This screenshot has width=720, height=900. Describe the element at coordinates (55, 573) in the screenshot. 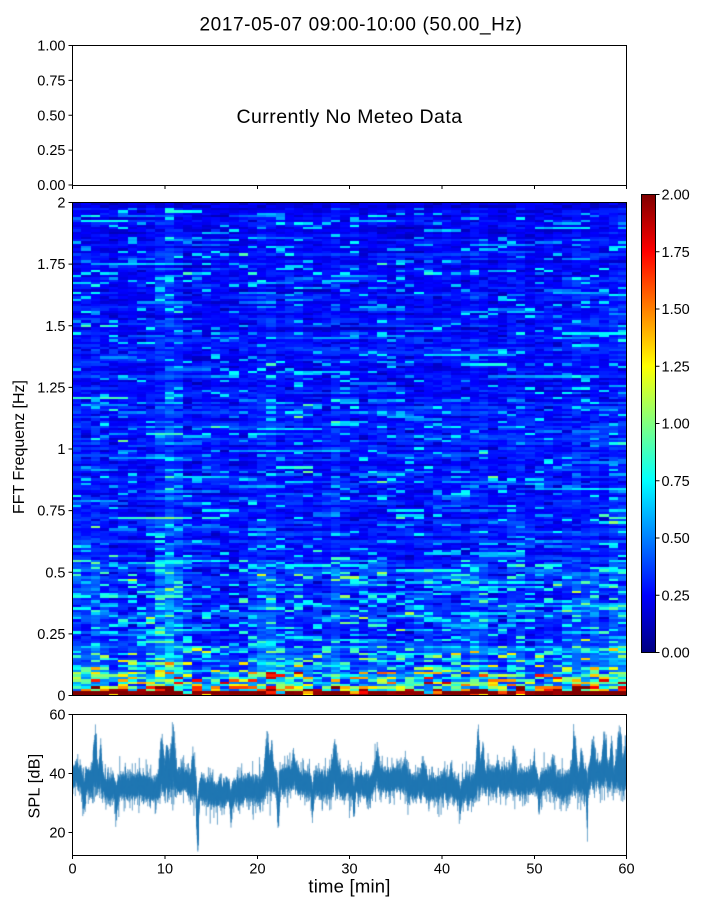

I see `svg-text: 0.5` at that location.